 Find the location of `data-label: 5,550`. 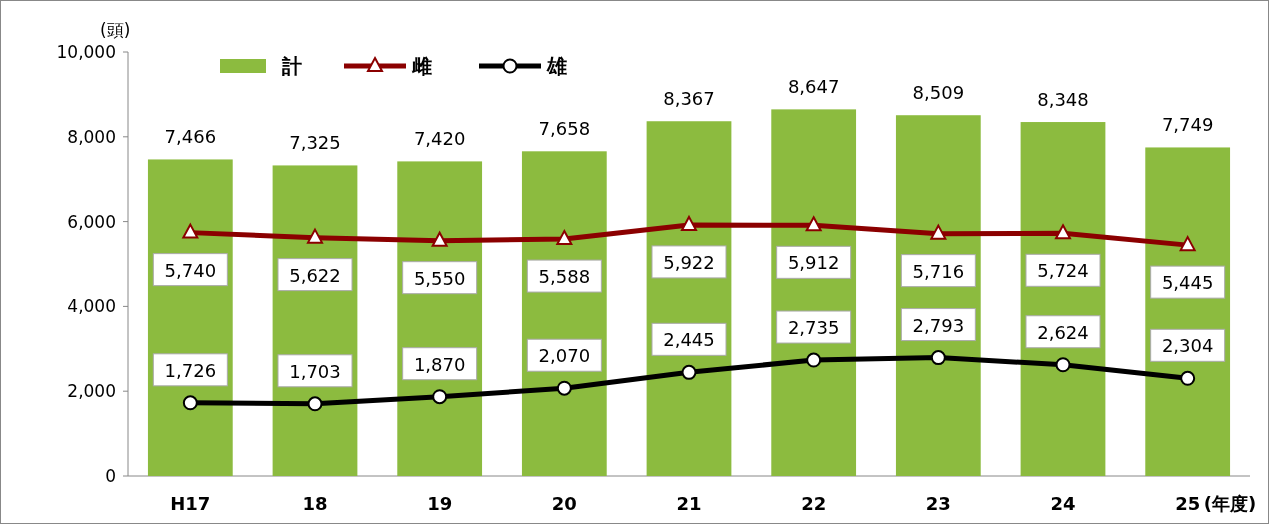

data-label: 5,550 is located at coordinates (439, 278).